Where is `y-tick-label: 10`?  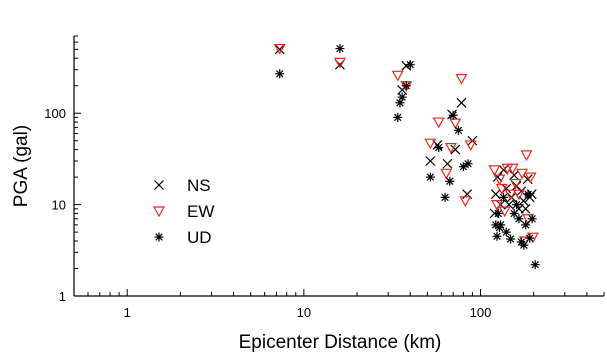 y-tick-label: 10 is located at coordinates (59, 205).